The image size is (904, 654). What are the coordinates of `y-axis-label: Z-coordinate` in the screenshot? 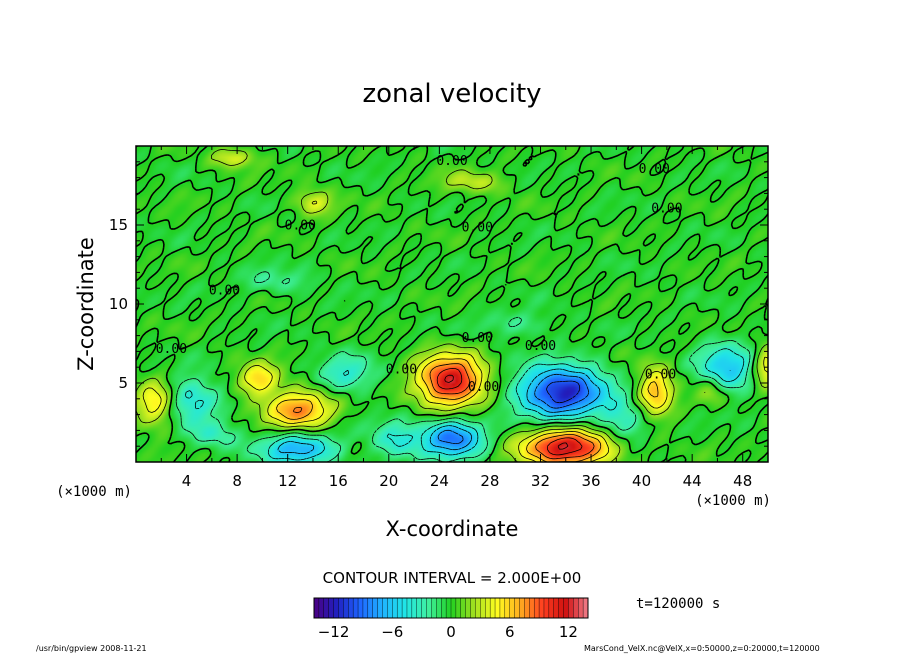 It's located at (86, 304).